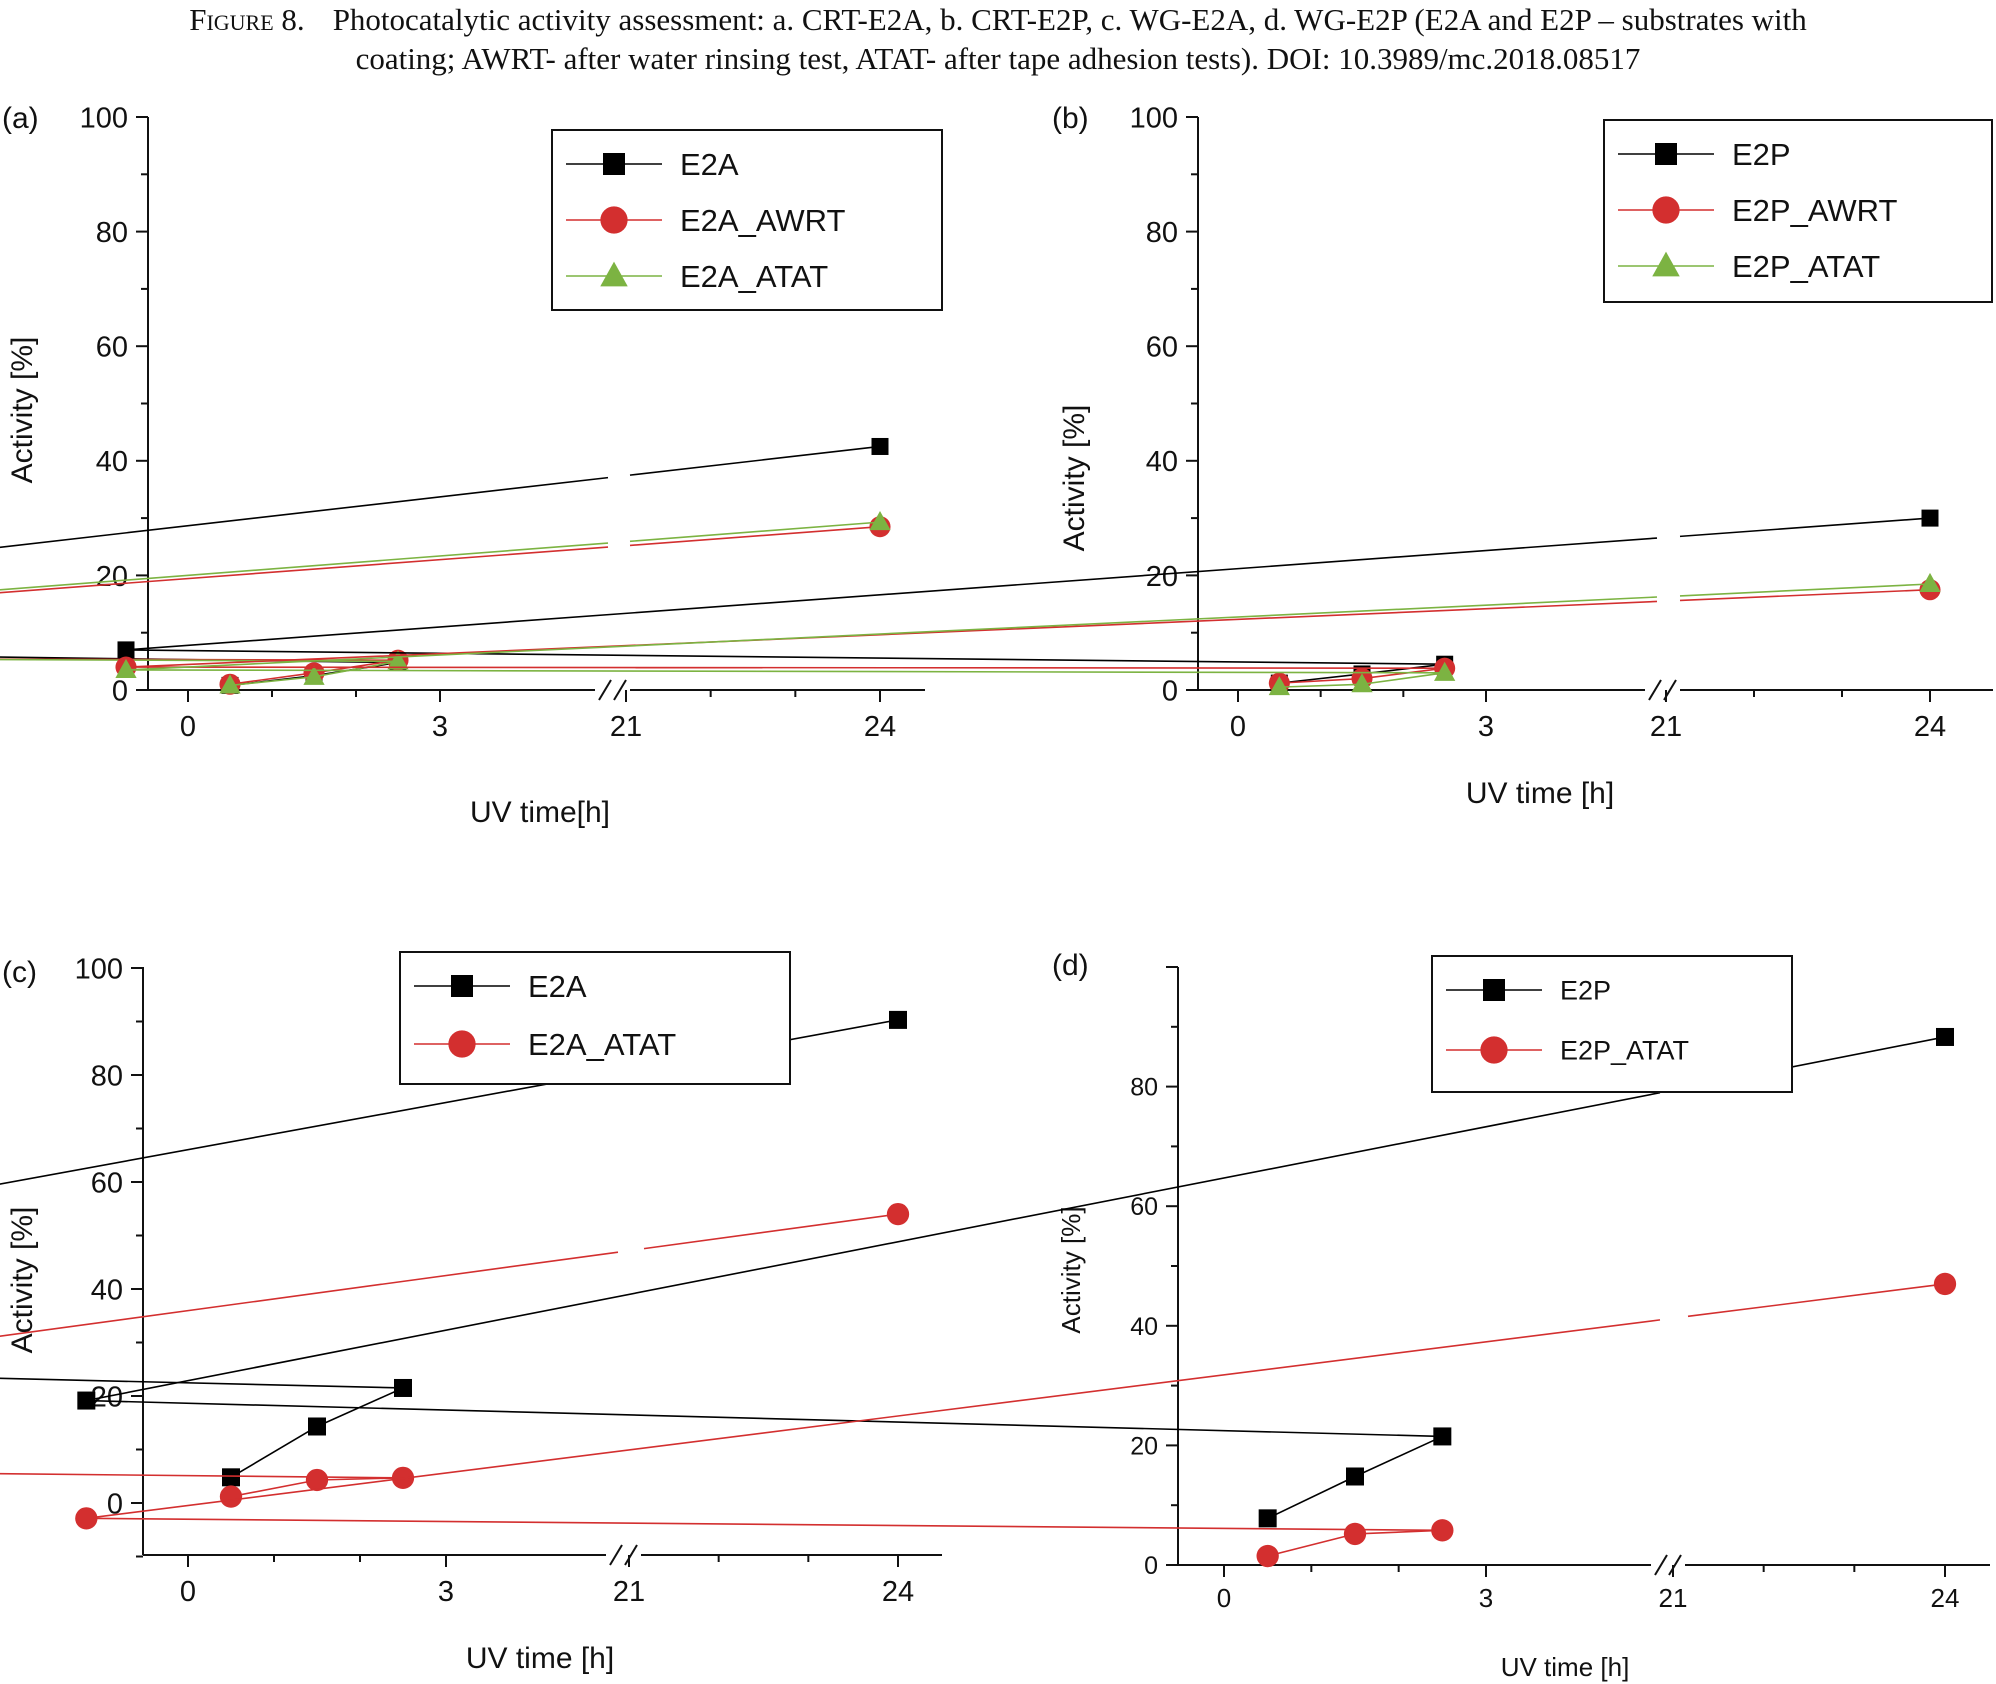 The width and height of the screenshot is (1996, 1684). What do you see at coordinates (22, 1280) in the screenshot?
I see `y-axis-title: Activity [%]` at bounding box center [22, 1280].